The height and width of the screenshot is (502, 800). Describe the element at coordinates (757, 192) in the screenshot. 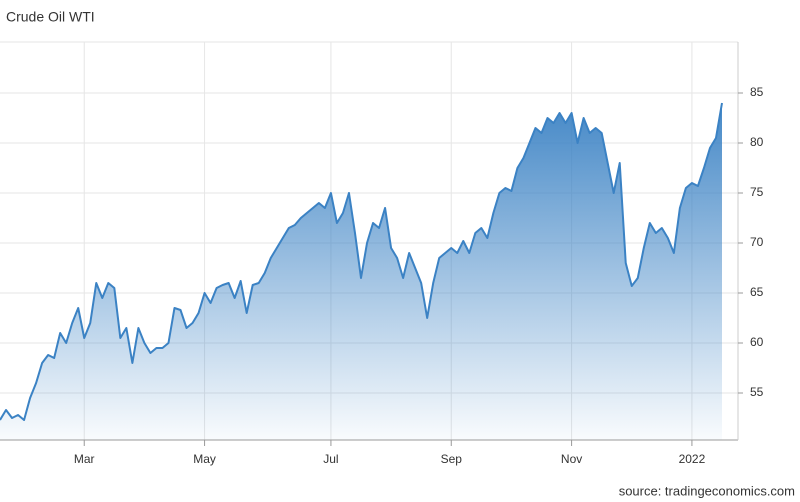

I see `y-tick-label: 75` at that location.